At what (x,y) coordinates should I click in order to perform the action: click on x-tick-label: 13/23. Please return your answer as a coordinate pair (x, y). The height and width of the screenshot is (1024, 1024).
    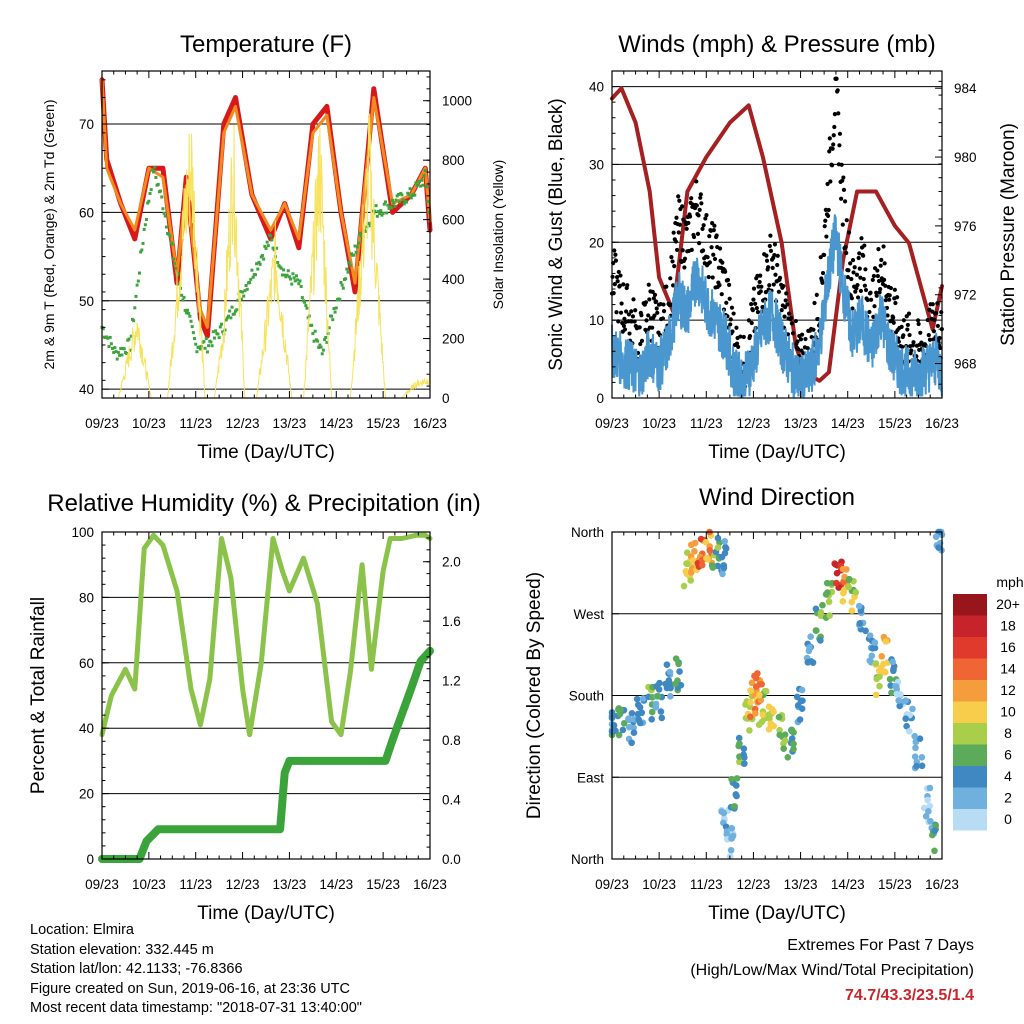
    Looking at the image, I should click on (801, 884).